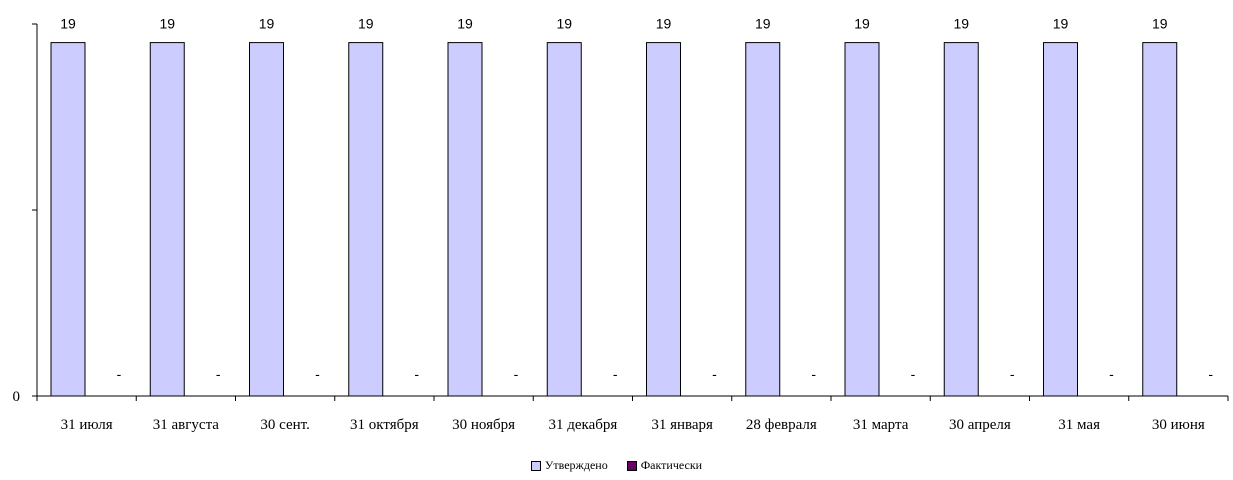 This screenshot has width=1233, height=480. I want to click on x-tick-label-9: 30 апреля, so click(980, 425).